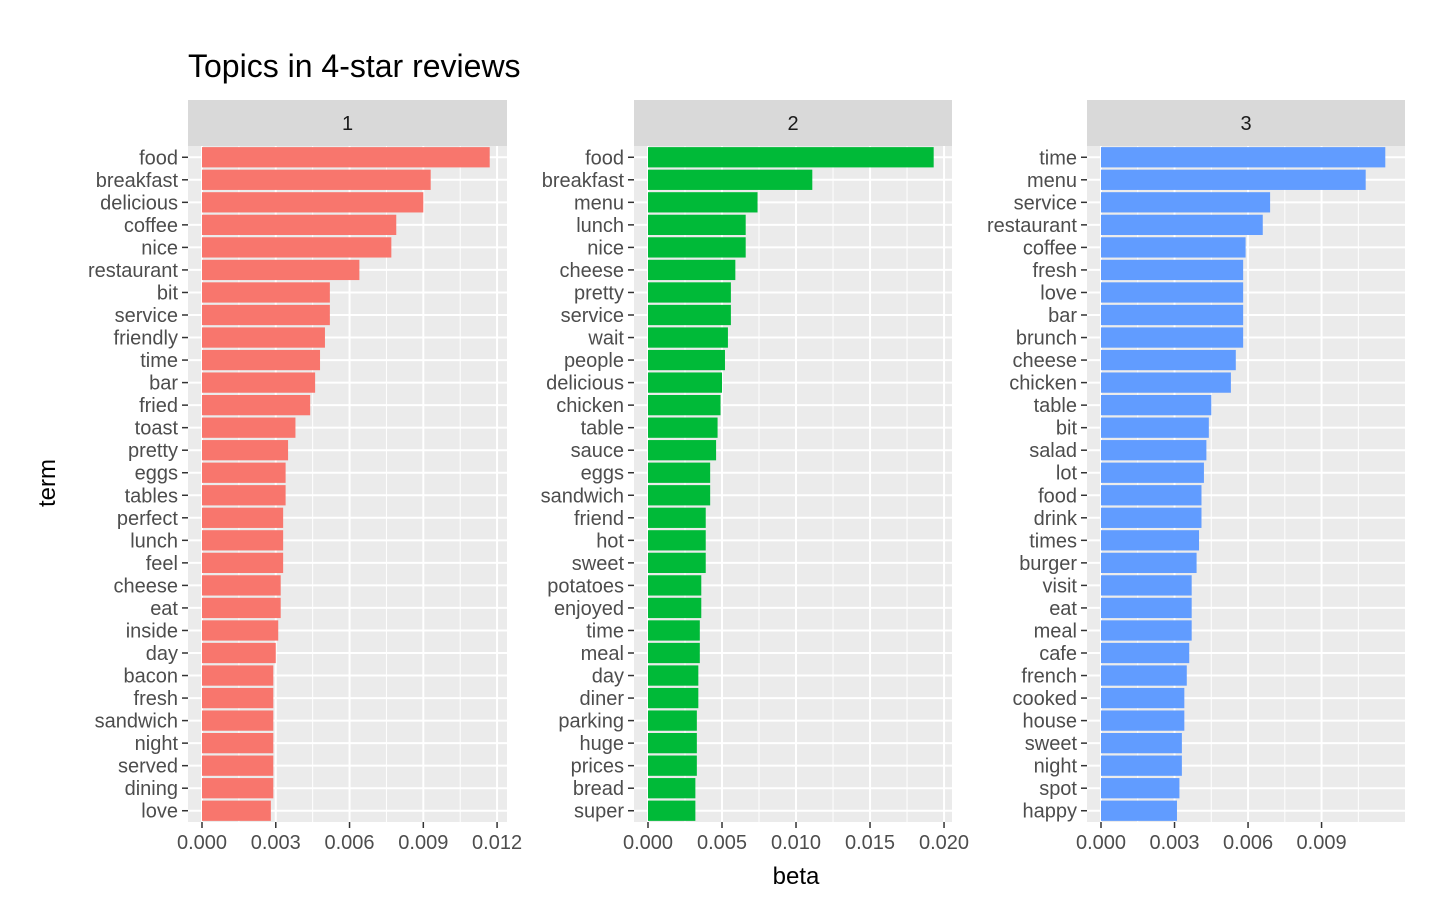  What do you see at coordinates (148, 519) in the screenshot?
I see `y-tick-label: perfect` at bounding box center [148, 519].